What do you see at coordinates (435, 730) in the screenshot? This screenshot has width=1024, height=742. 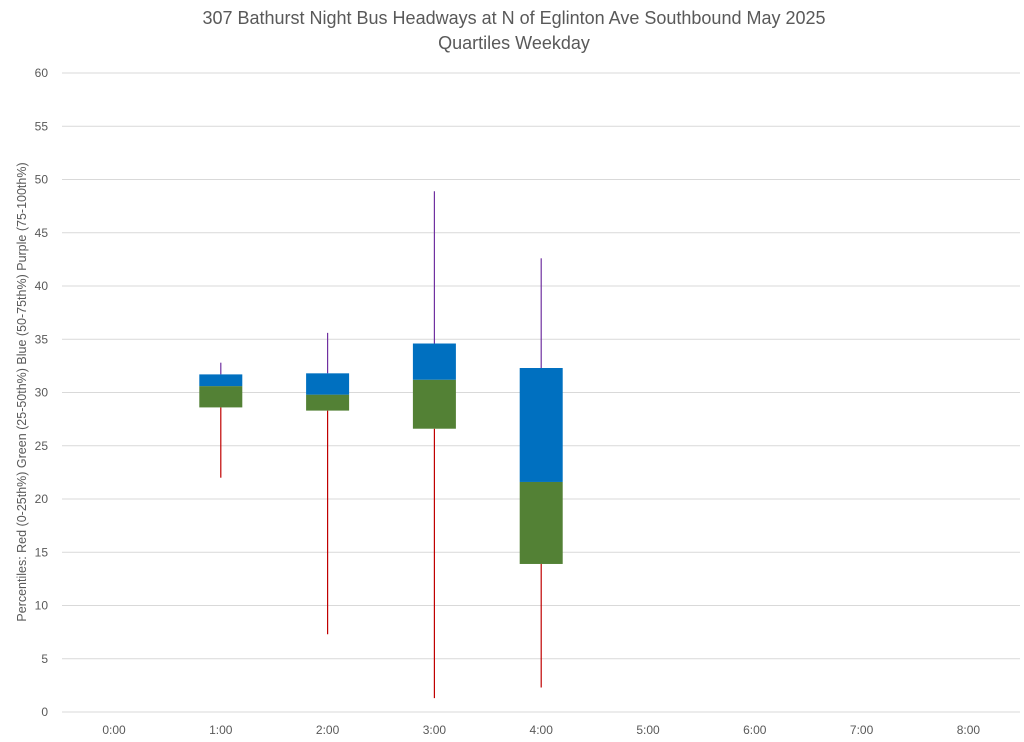 I see `x-tick-label: 3:00` at bounding box center [435, 730].